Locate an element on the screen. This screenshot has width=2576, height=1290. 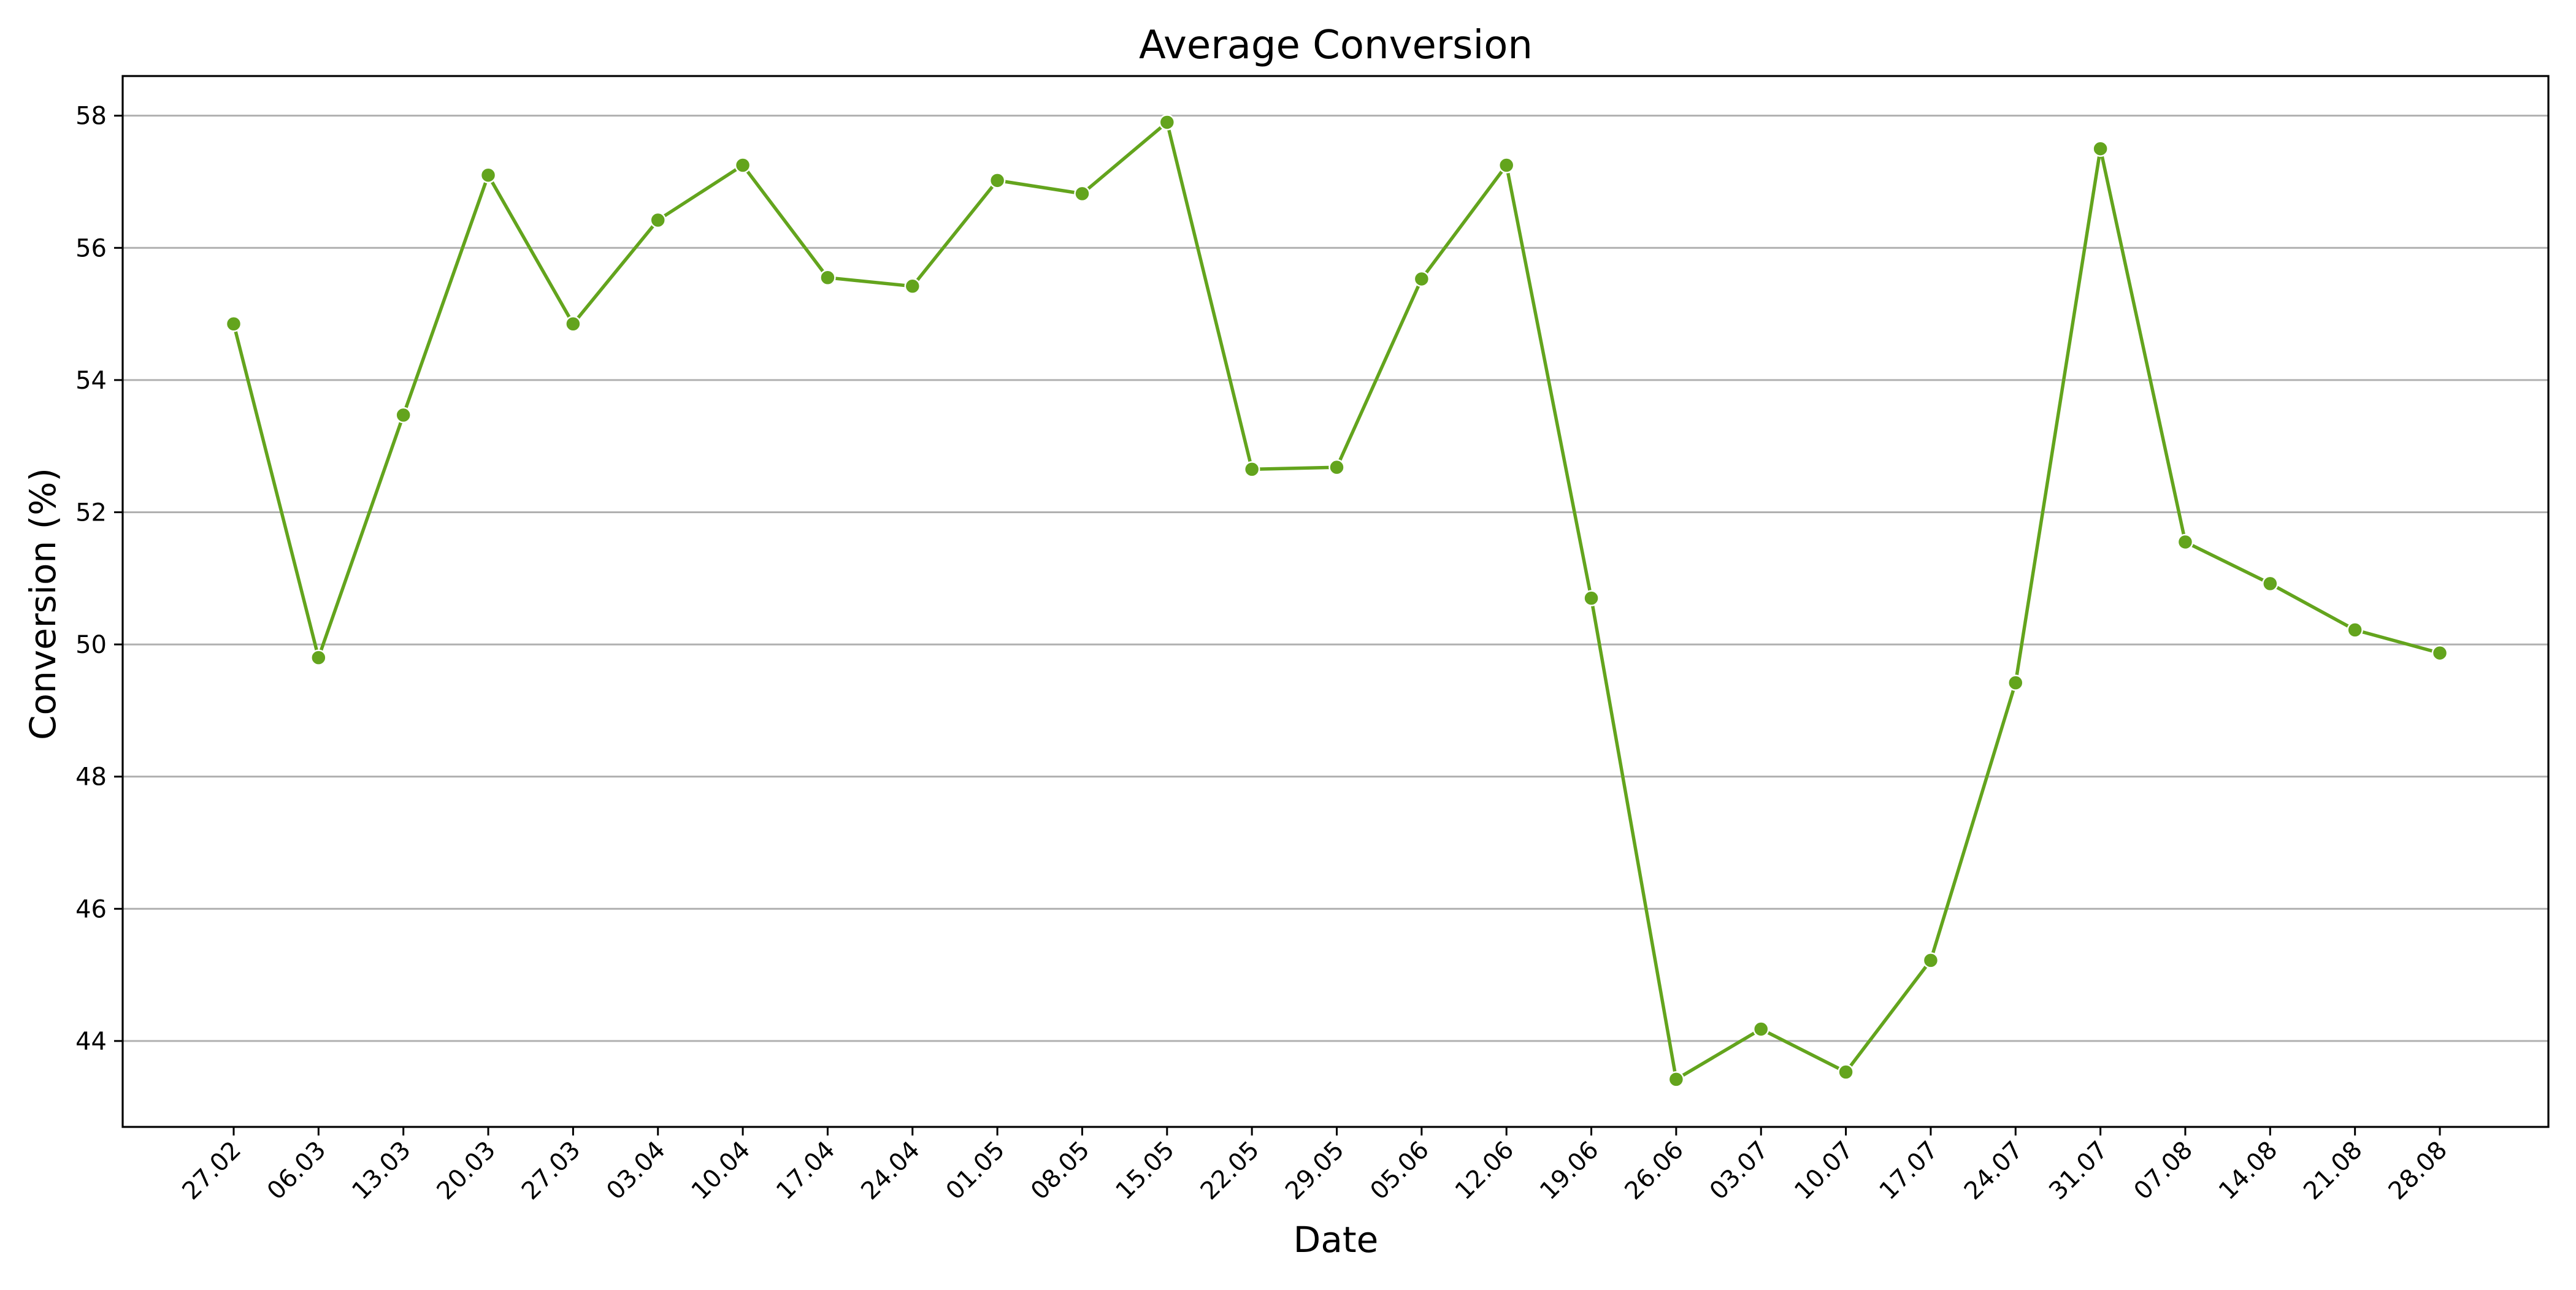
x-tick-label: 14.08 is located at coordinates (2248, 1171).